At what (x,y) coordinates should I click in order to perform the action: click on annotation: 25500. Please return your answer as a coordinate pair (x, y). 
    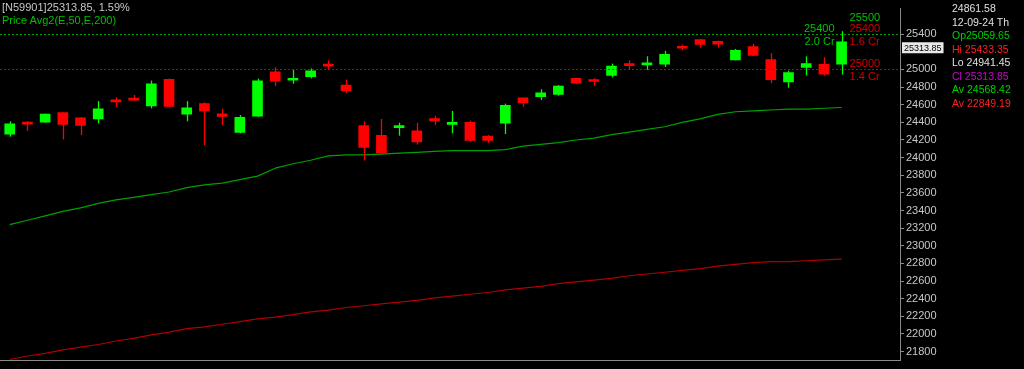
    Looking at the image, I should click on (865, 17).